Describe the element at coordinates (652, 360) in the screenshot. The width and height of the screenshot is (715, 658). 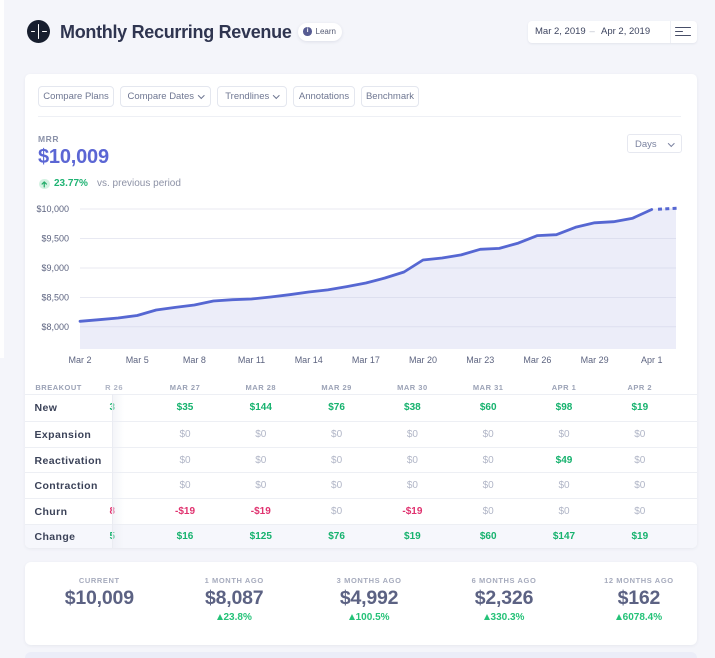
I see `svg-text: Apr 1` at that location.